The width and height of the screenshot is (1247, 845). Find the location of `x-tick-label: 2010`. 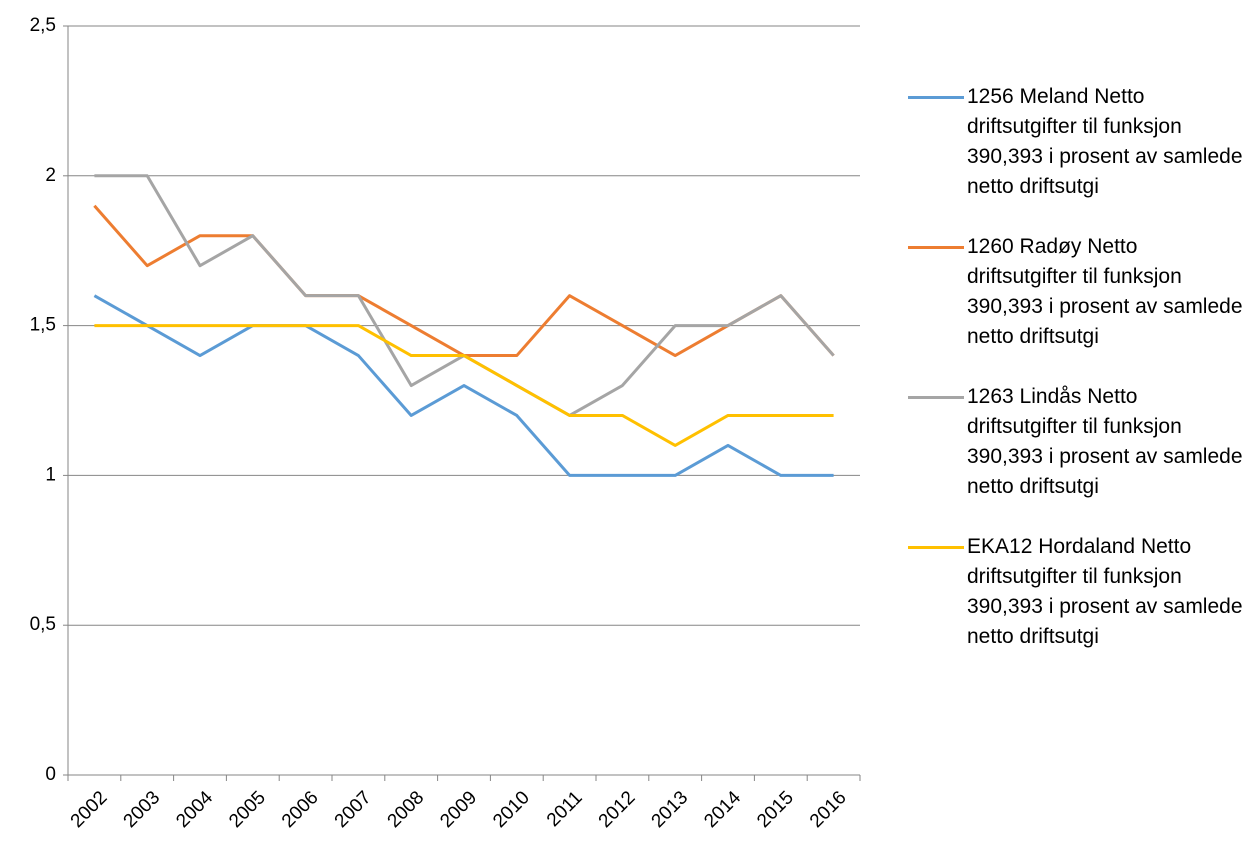

x-tick-label: 2010 is located at coordinates (511, 809).